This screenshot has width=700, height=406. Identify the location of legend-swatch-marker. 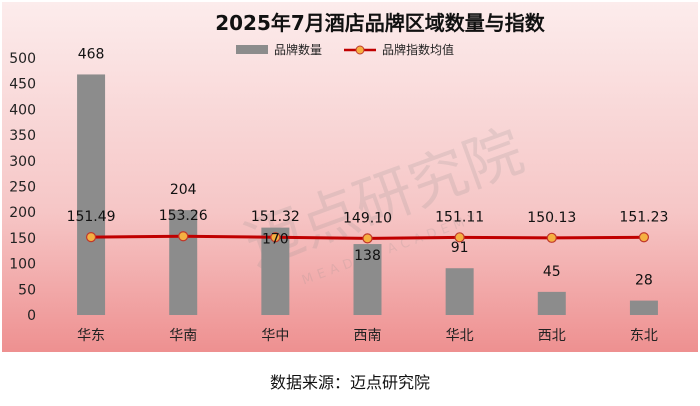
(360, 50).